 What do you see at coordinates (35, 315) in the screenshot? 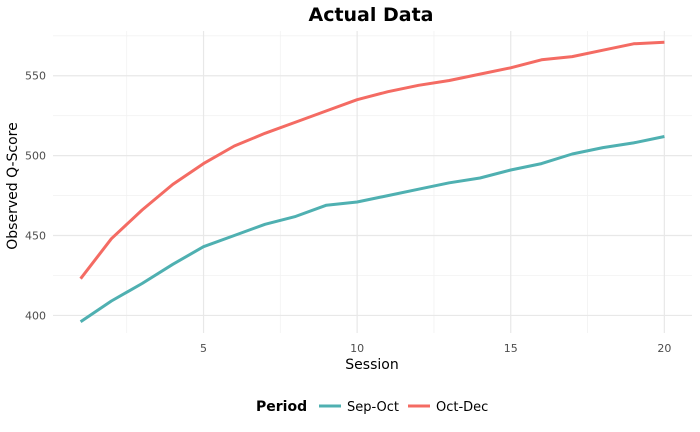
I see `y-tick-label: 400` at bounding box center [35, 315].